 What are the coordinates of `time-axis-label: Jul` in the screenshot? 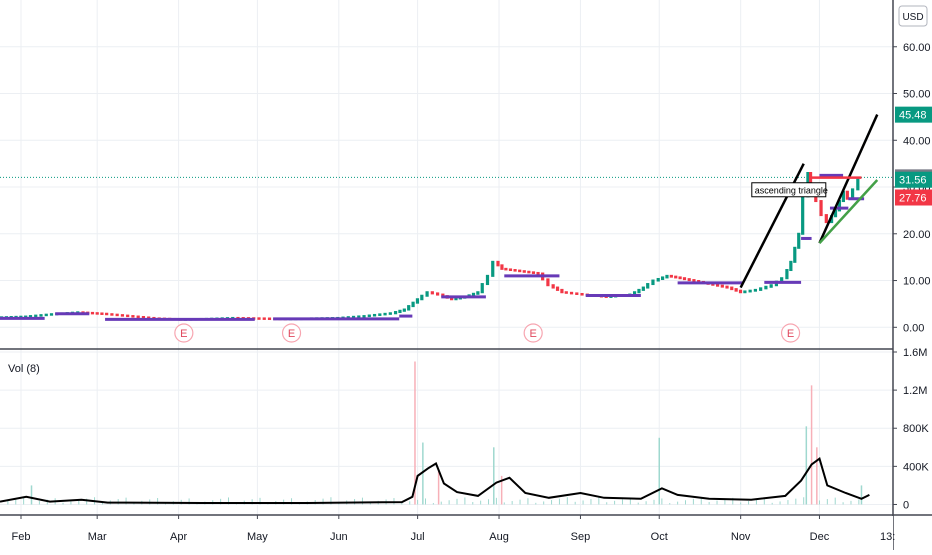 It's located at (418, 537).